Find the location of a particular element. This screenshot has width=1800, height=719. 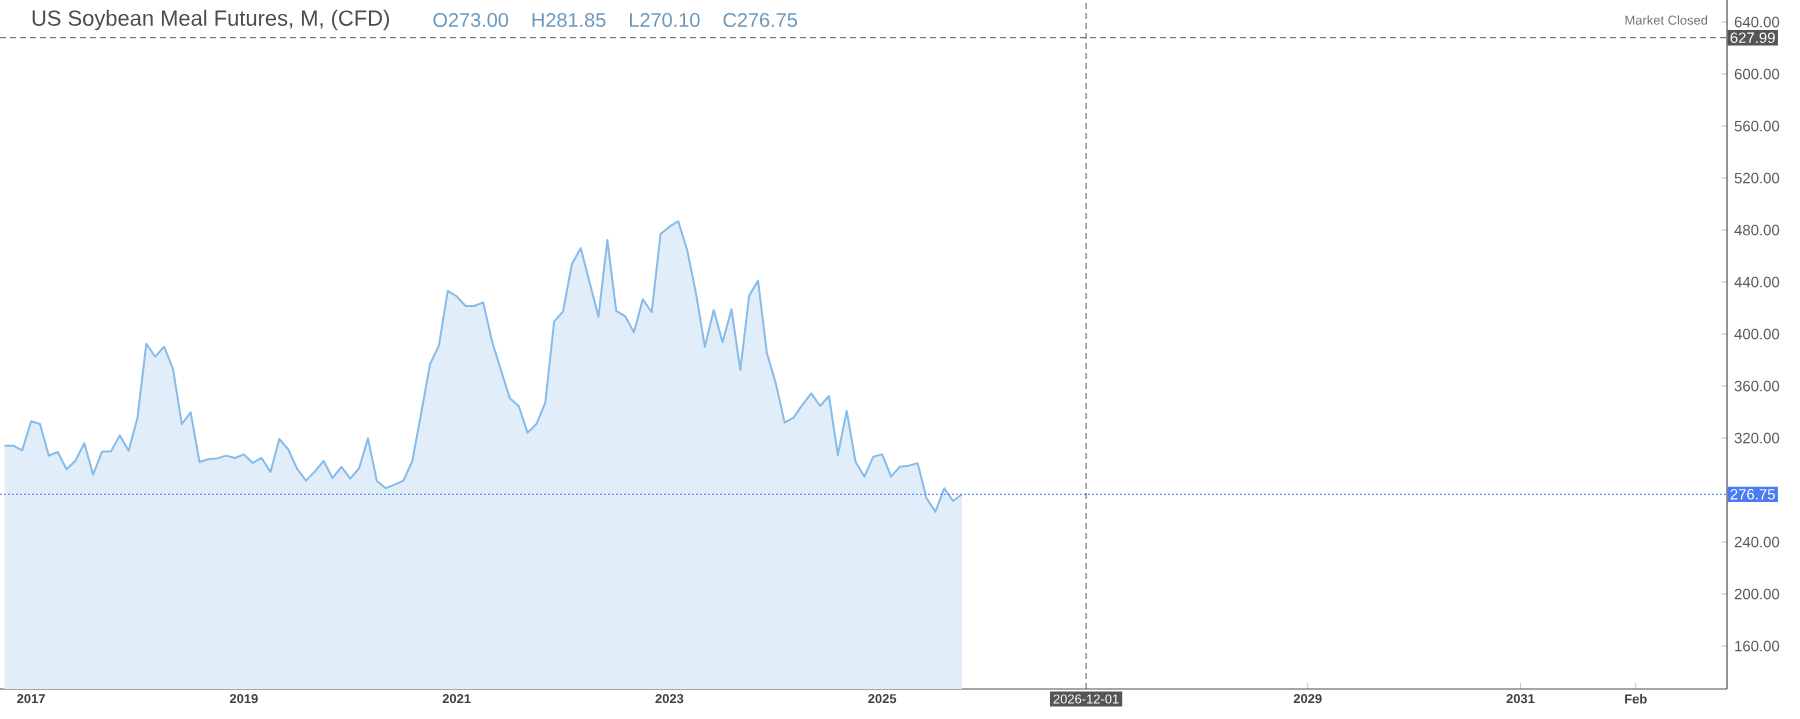

y-tick-label: 360.00 is located at coordinates (1757, 386).